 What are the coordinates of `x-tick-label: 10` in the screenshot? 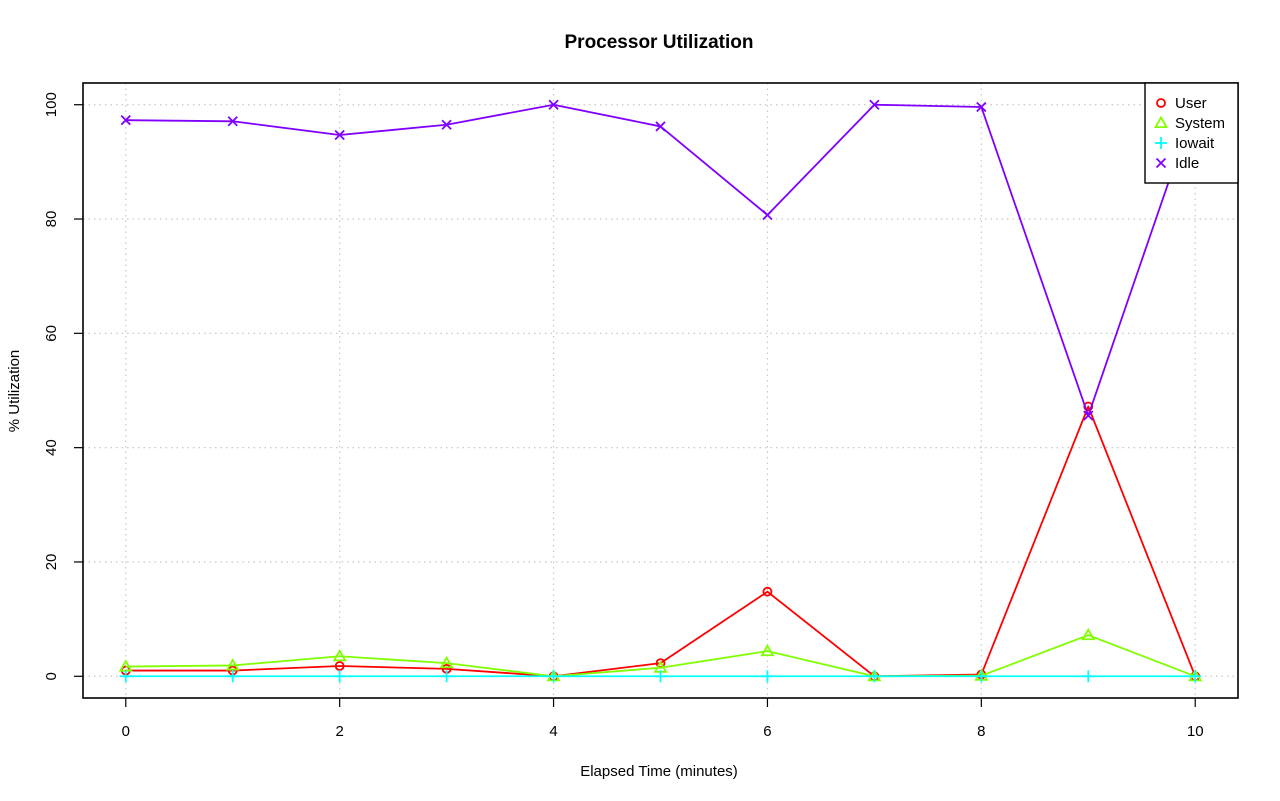 It's located at (1195, 731).